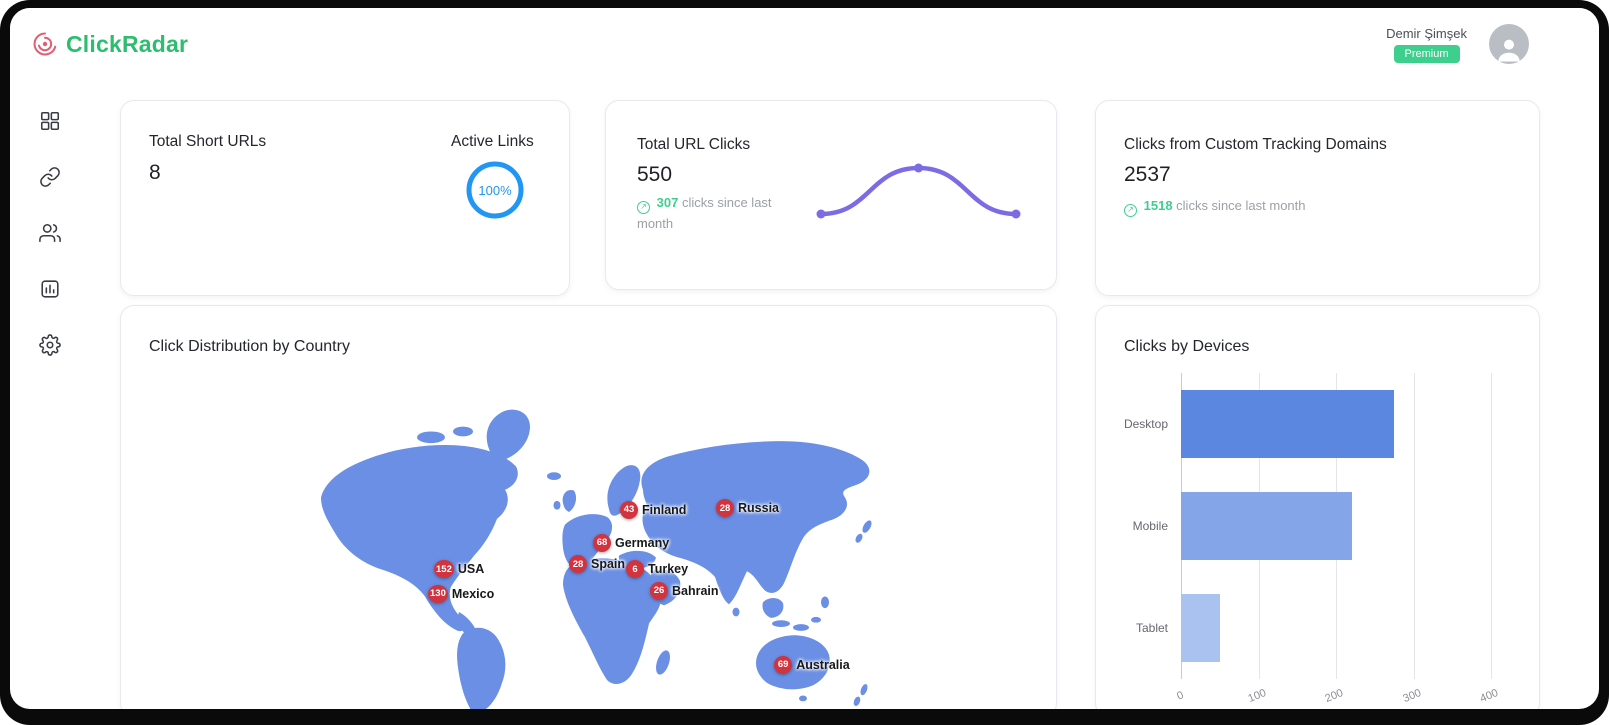  Describe the element at coordinates (1147, 174) in the screenshot. I see `domains-value: 2537` at that location.